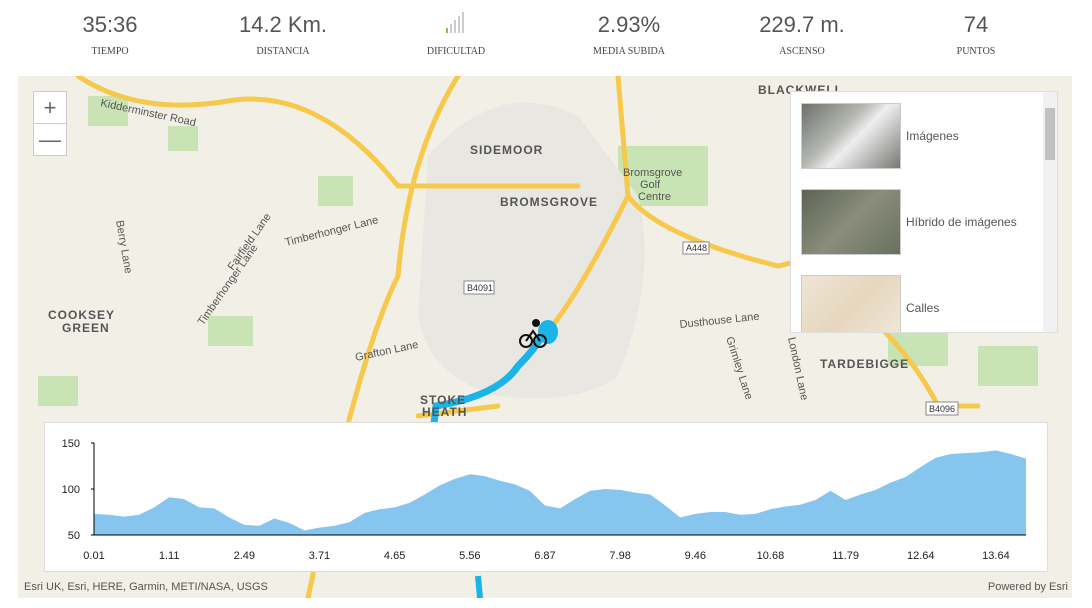 The image size is (1092, 608). What do you see at coordinates (74, 536) in the screenshot?
I see `y-tick-label: 50` at bounding box center [74, 536].